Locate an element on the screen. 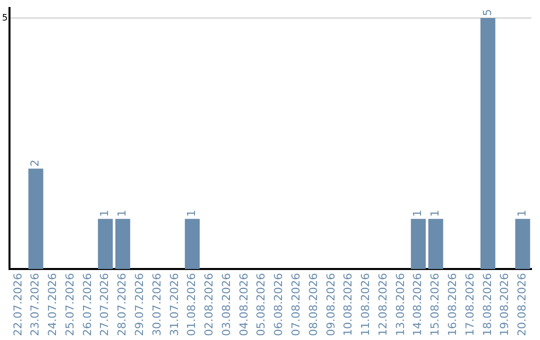 This screenshot has width=540, height=340. x-tick-label: 10.08.2026 is located at coordinates (348, 304).